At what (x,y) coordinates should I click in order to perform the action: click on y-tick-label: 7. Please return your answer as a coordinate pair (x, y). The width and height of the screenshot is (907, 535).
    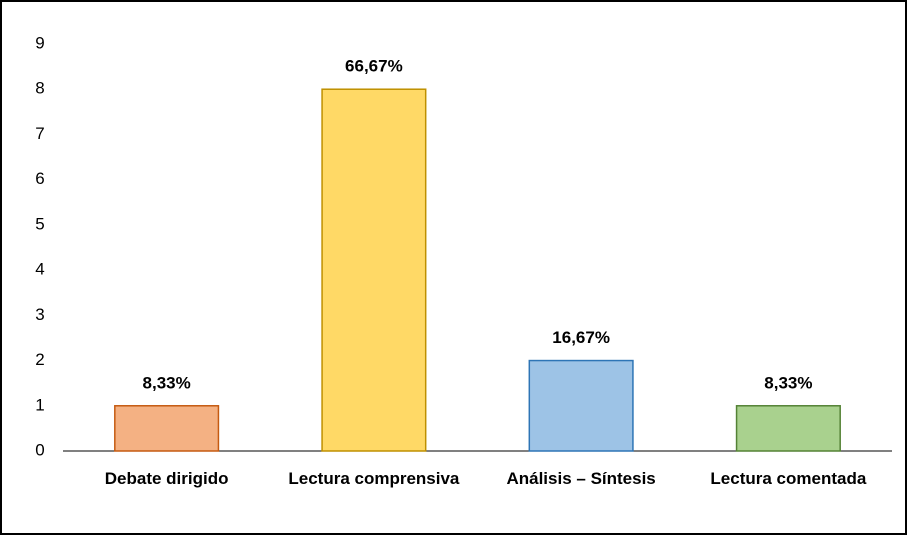
    Looking at the image, I should click on (39, 133).